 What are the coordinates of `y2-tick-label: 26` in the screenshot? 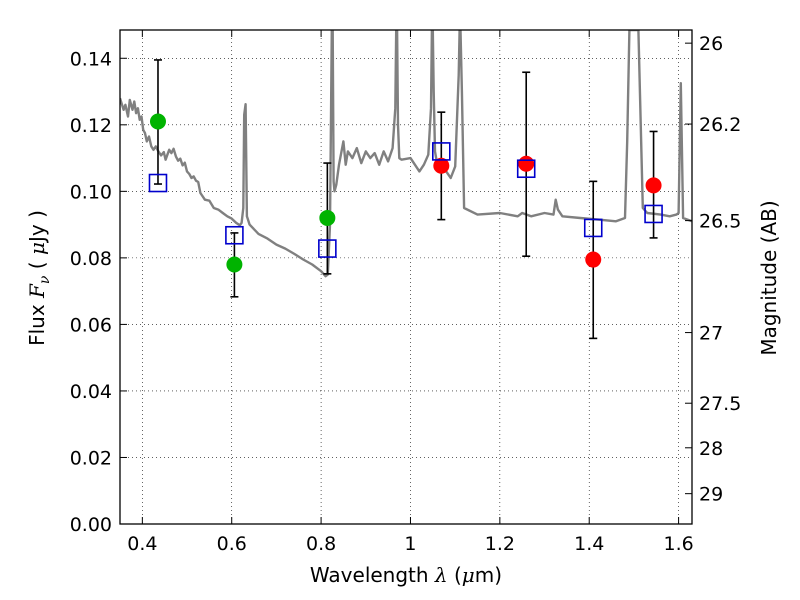 It's located at (711, 44).